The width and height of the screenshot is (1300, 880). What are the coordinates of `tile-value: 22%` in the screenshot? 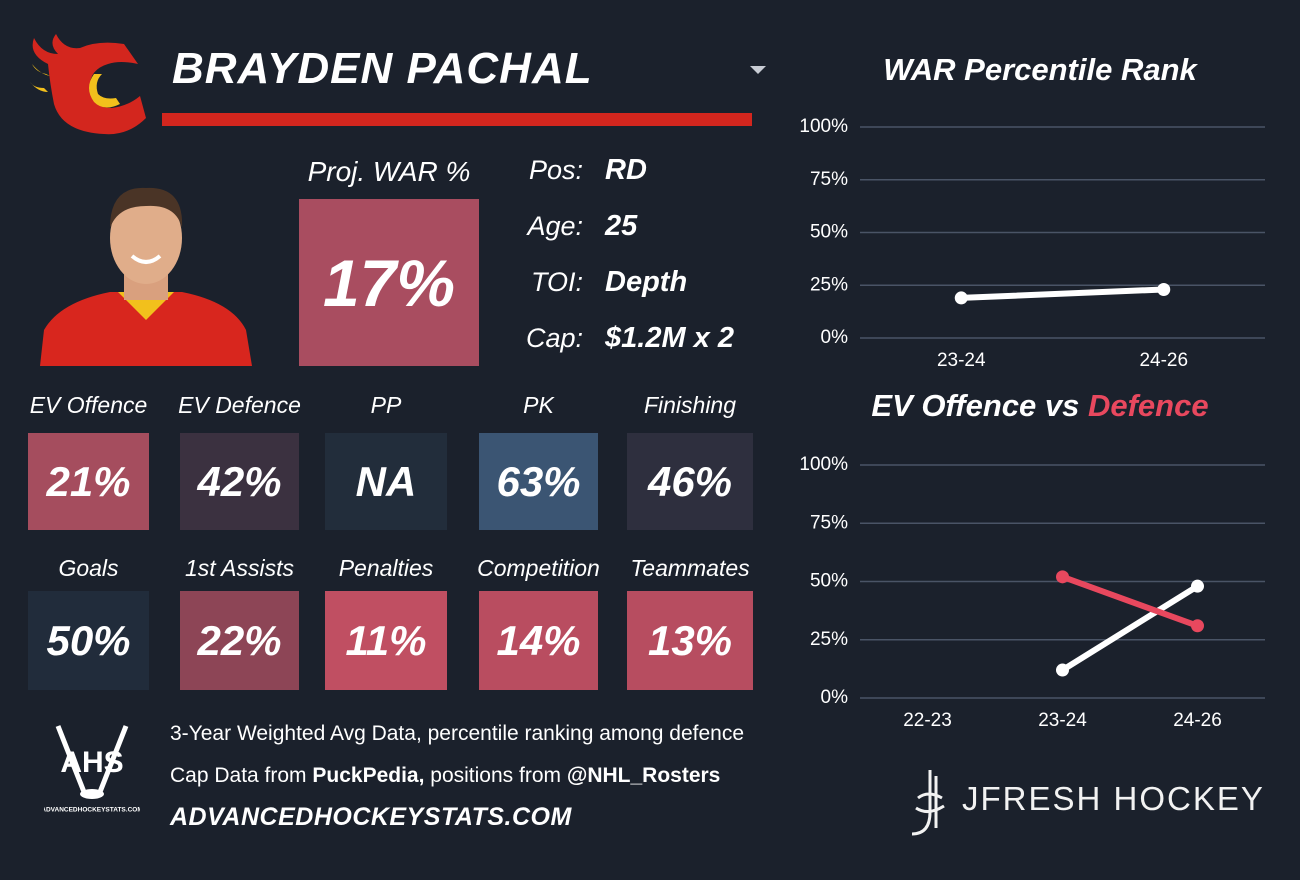 It's located at (239, 640).